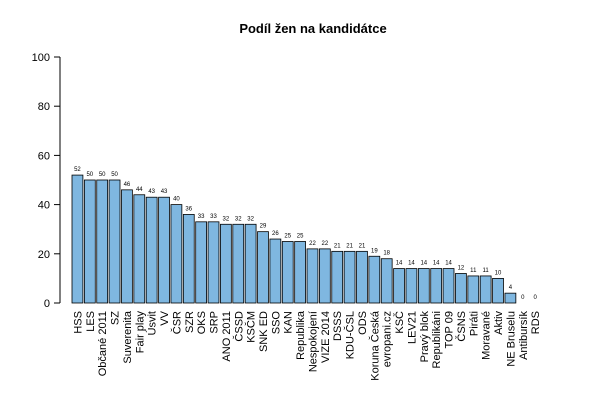 The image size is (600, 401). What do you see at coordinates (264, 331) in the screenshot?
I see `category-label: SNK ED` at bounding box center [264, 331].